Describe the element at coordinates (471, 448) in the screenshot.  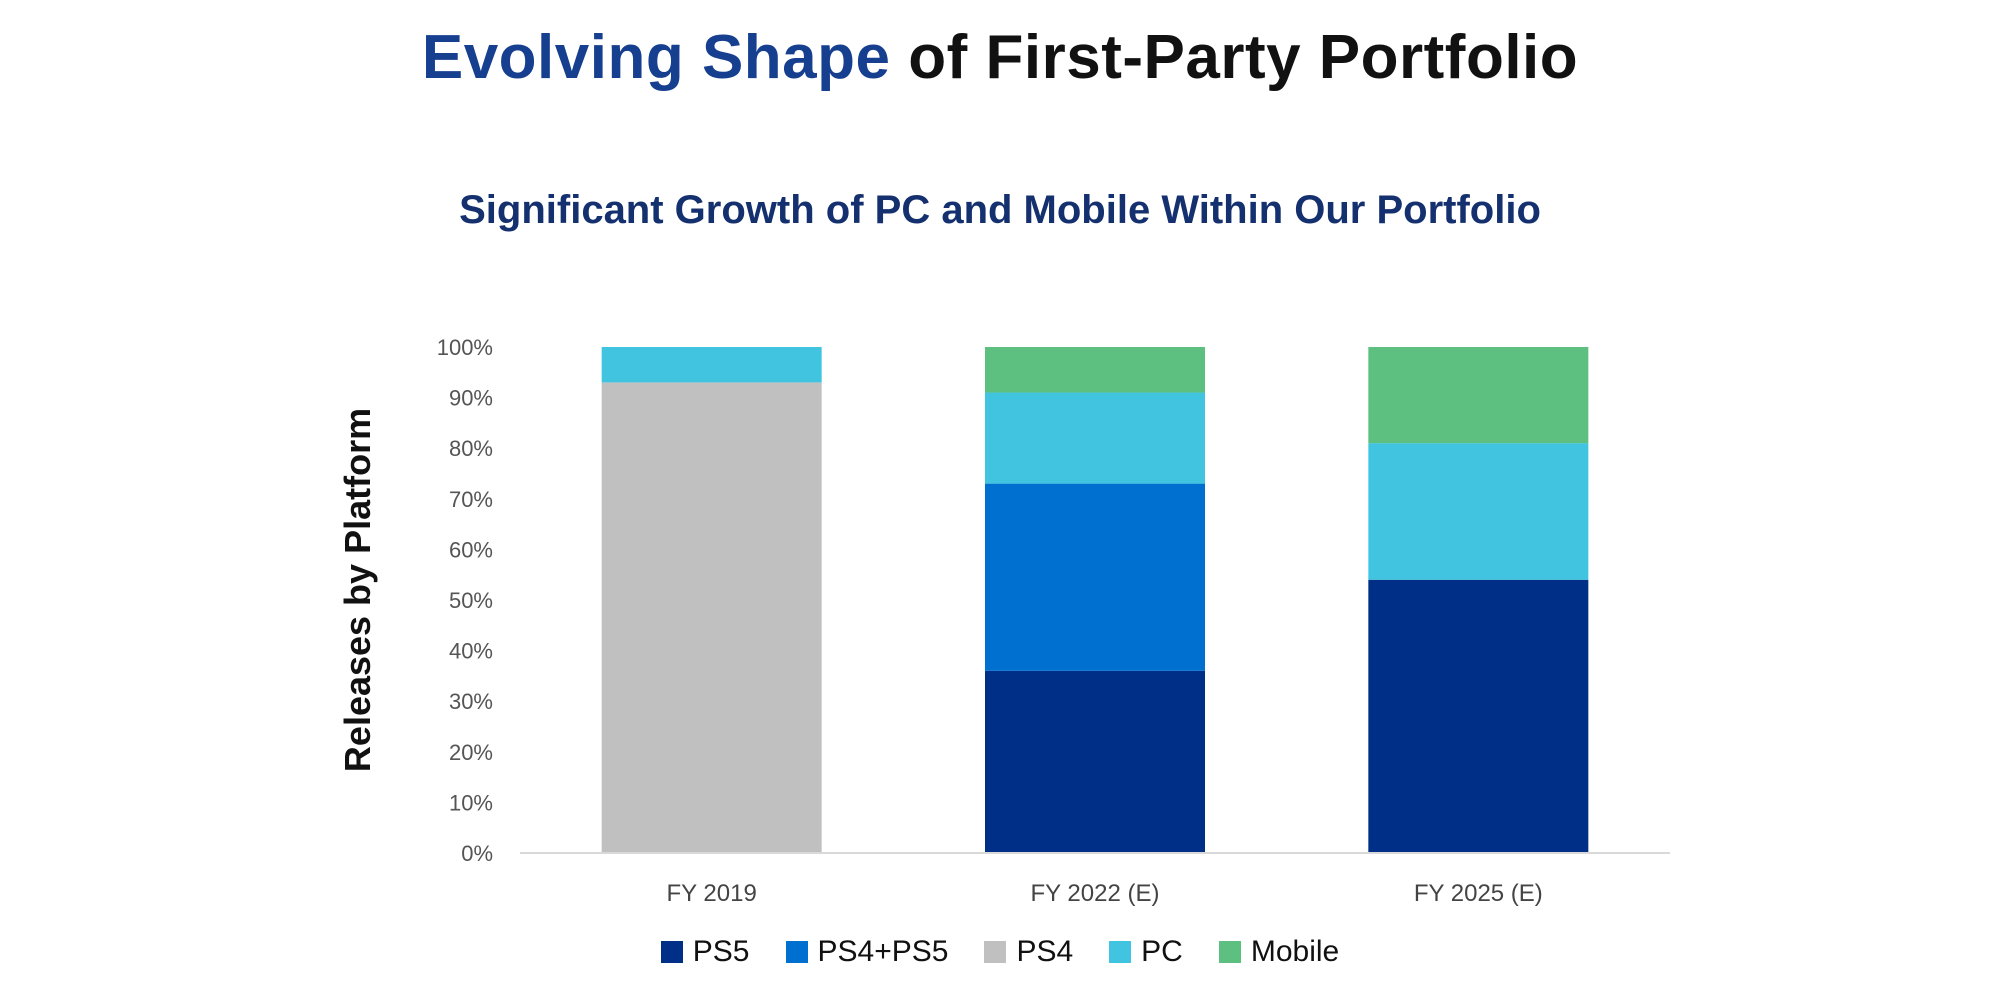
I see `y-tick-label: 80%` at that location.